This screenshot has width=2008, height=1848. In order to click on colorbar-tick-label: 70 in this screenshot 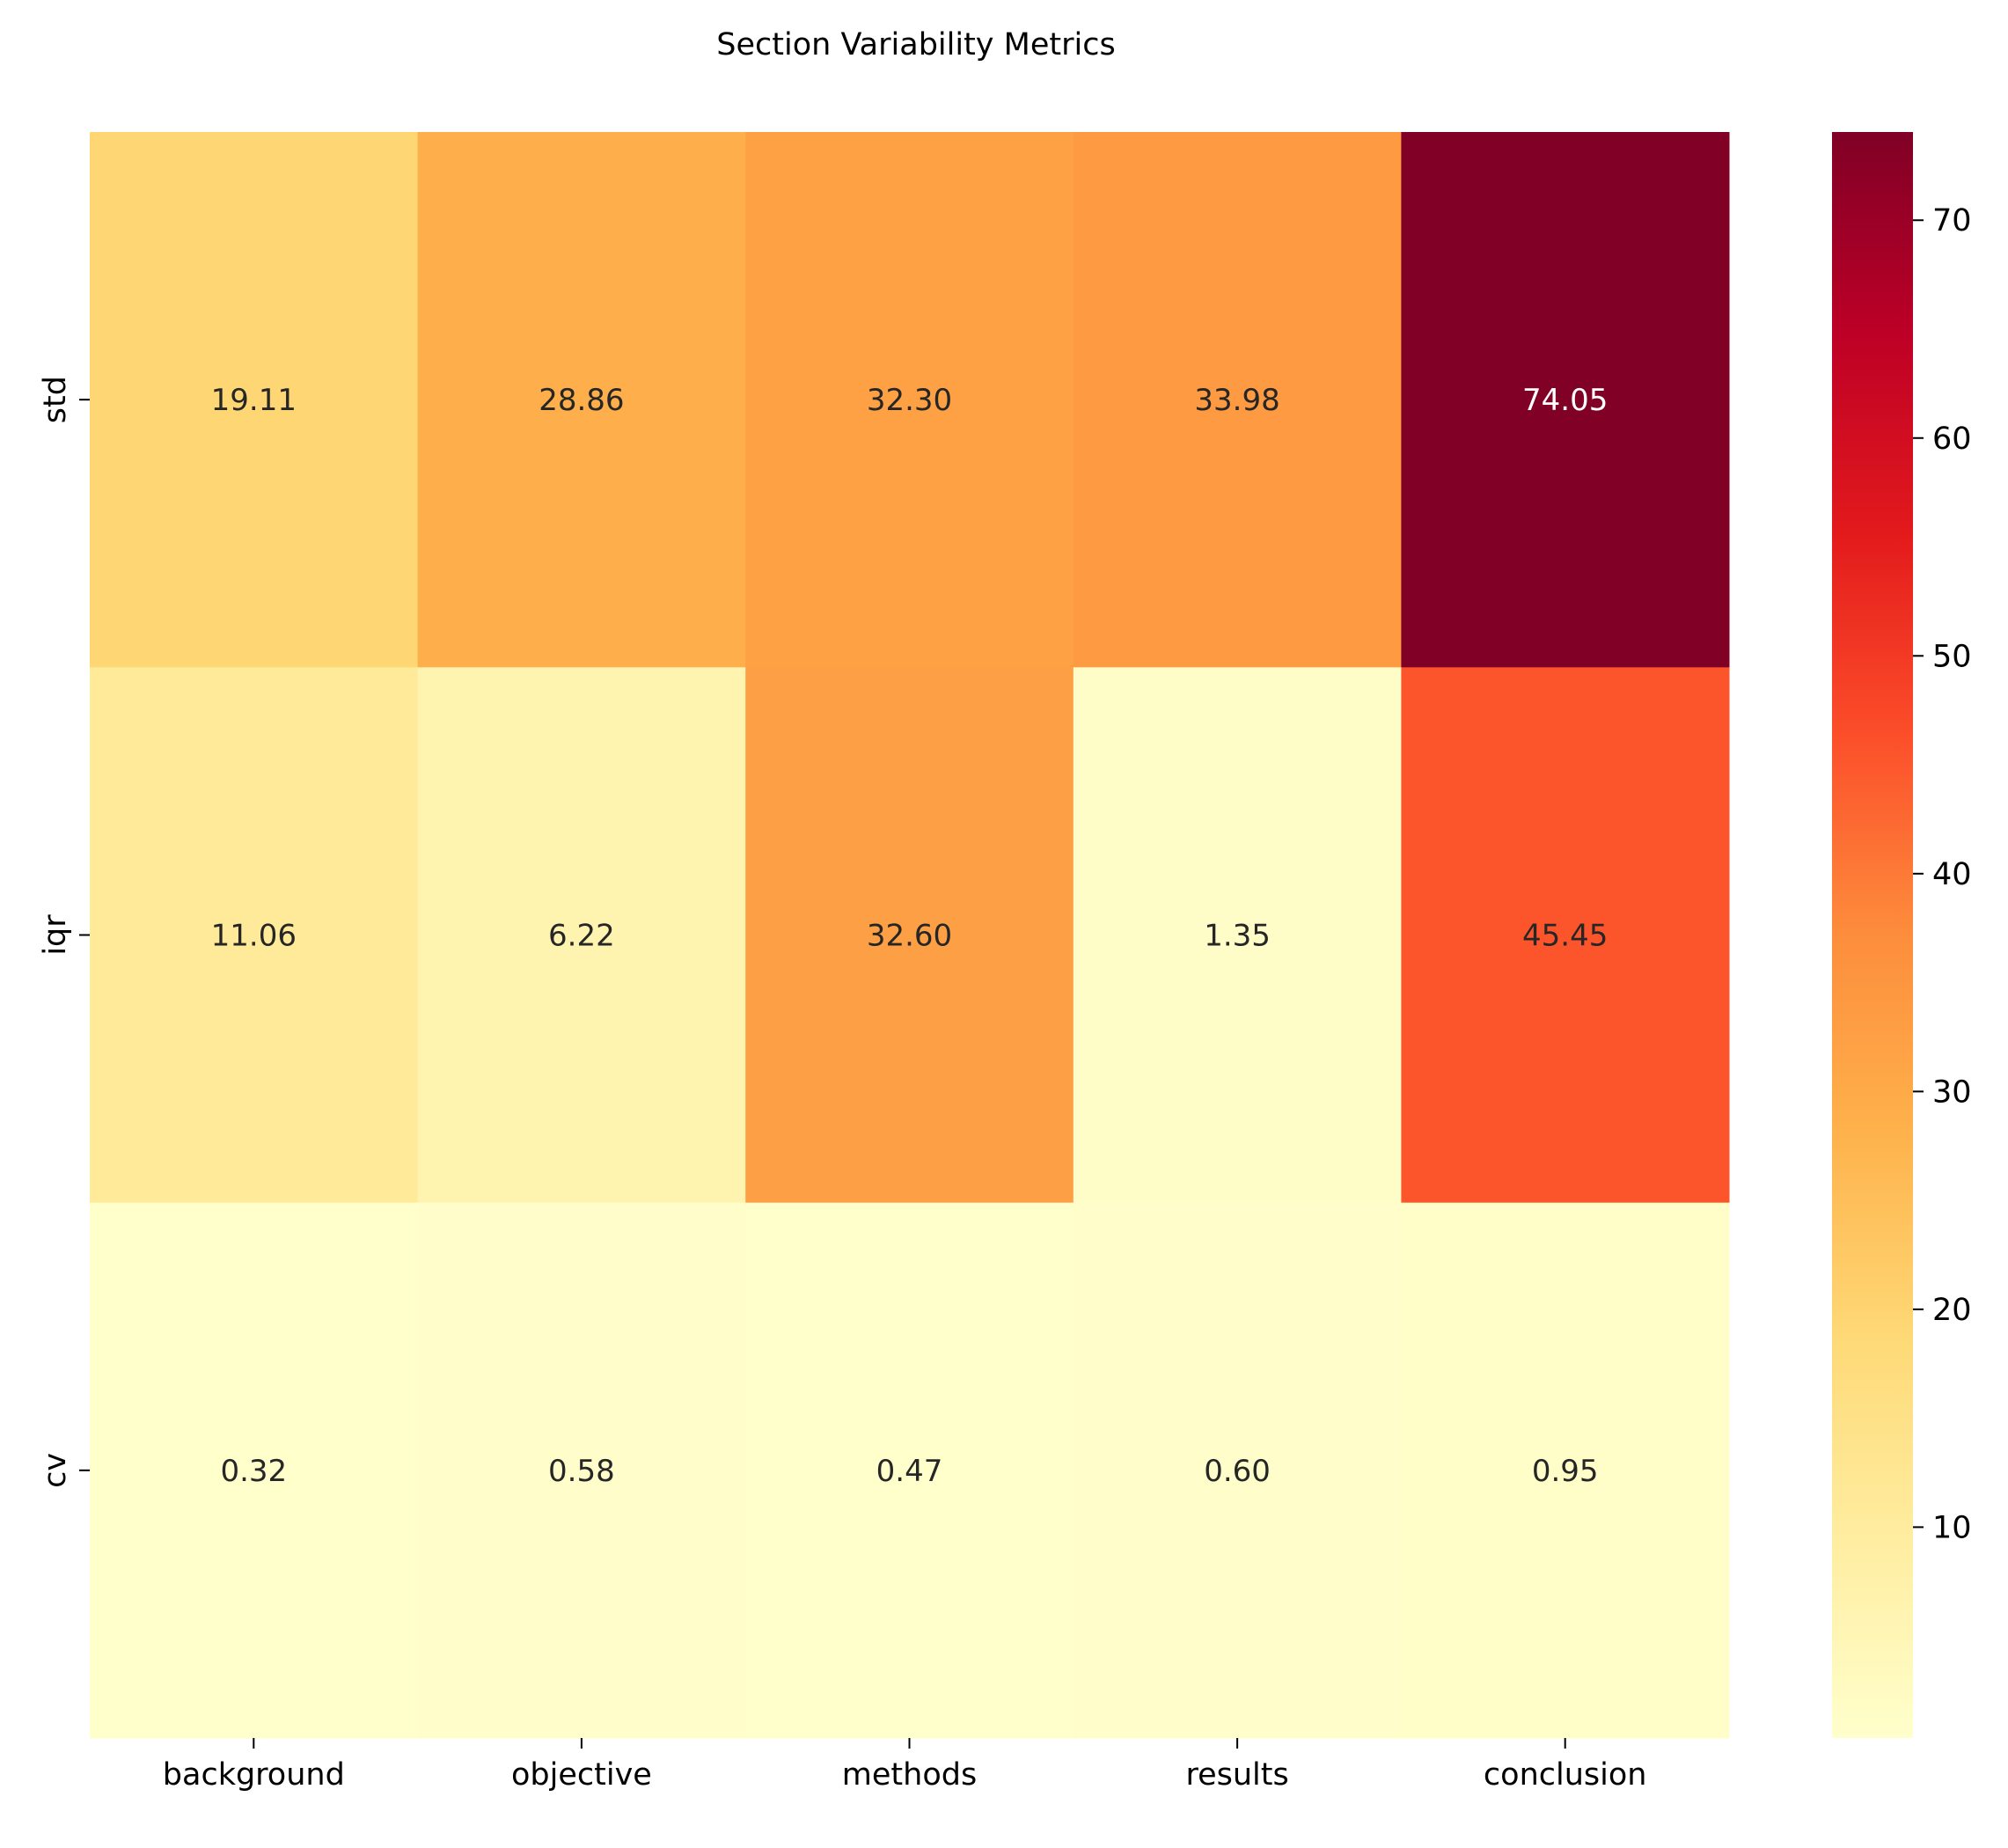, I will do `click(1952, 221)`.